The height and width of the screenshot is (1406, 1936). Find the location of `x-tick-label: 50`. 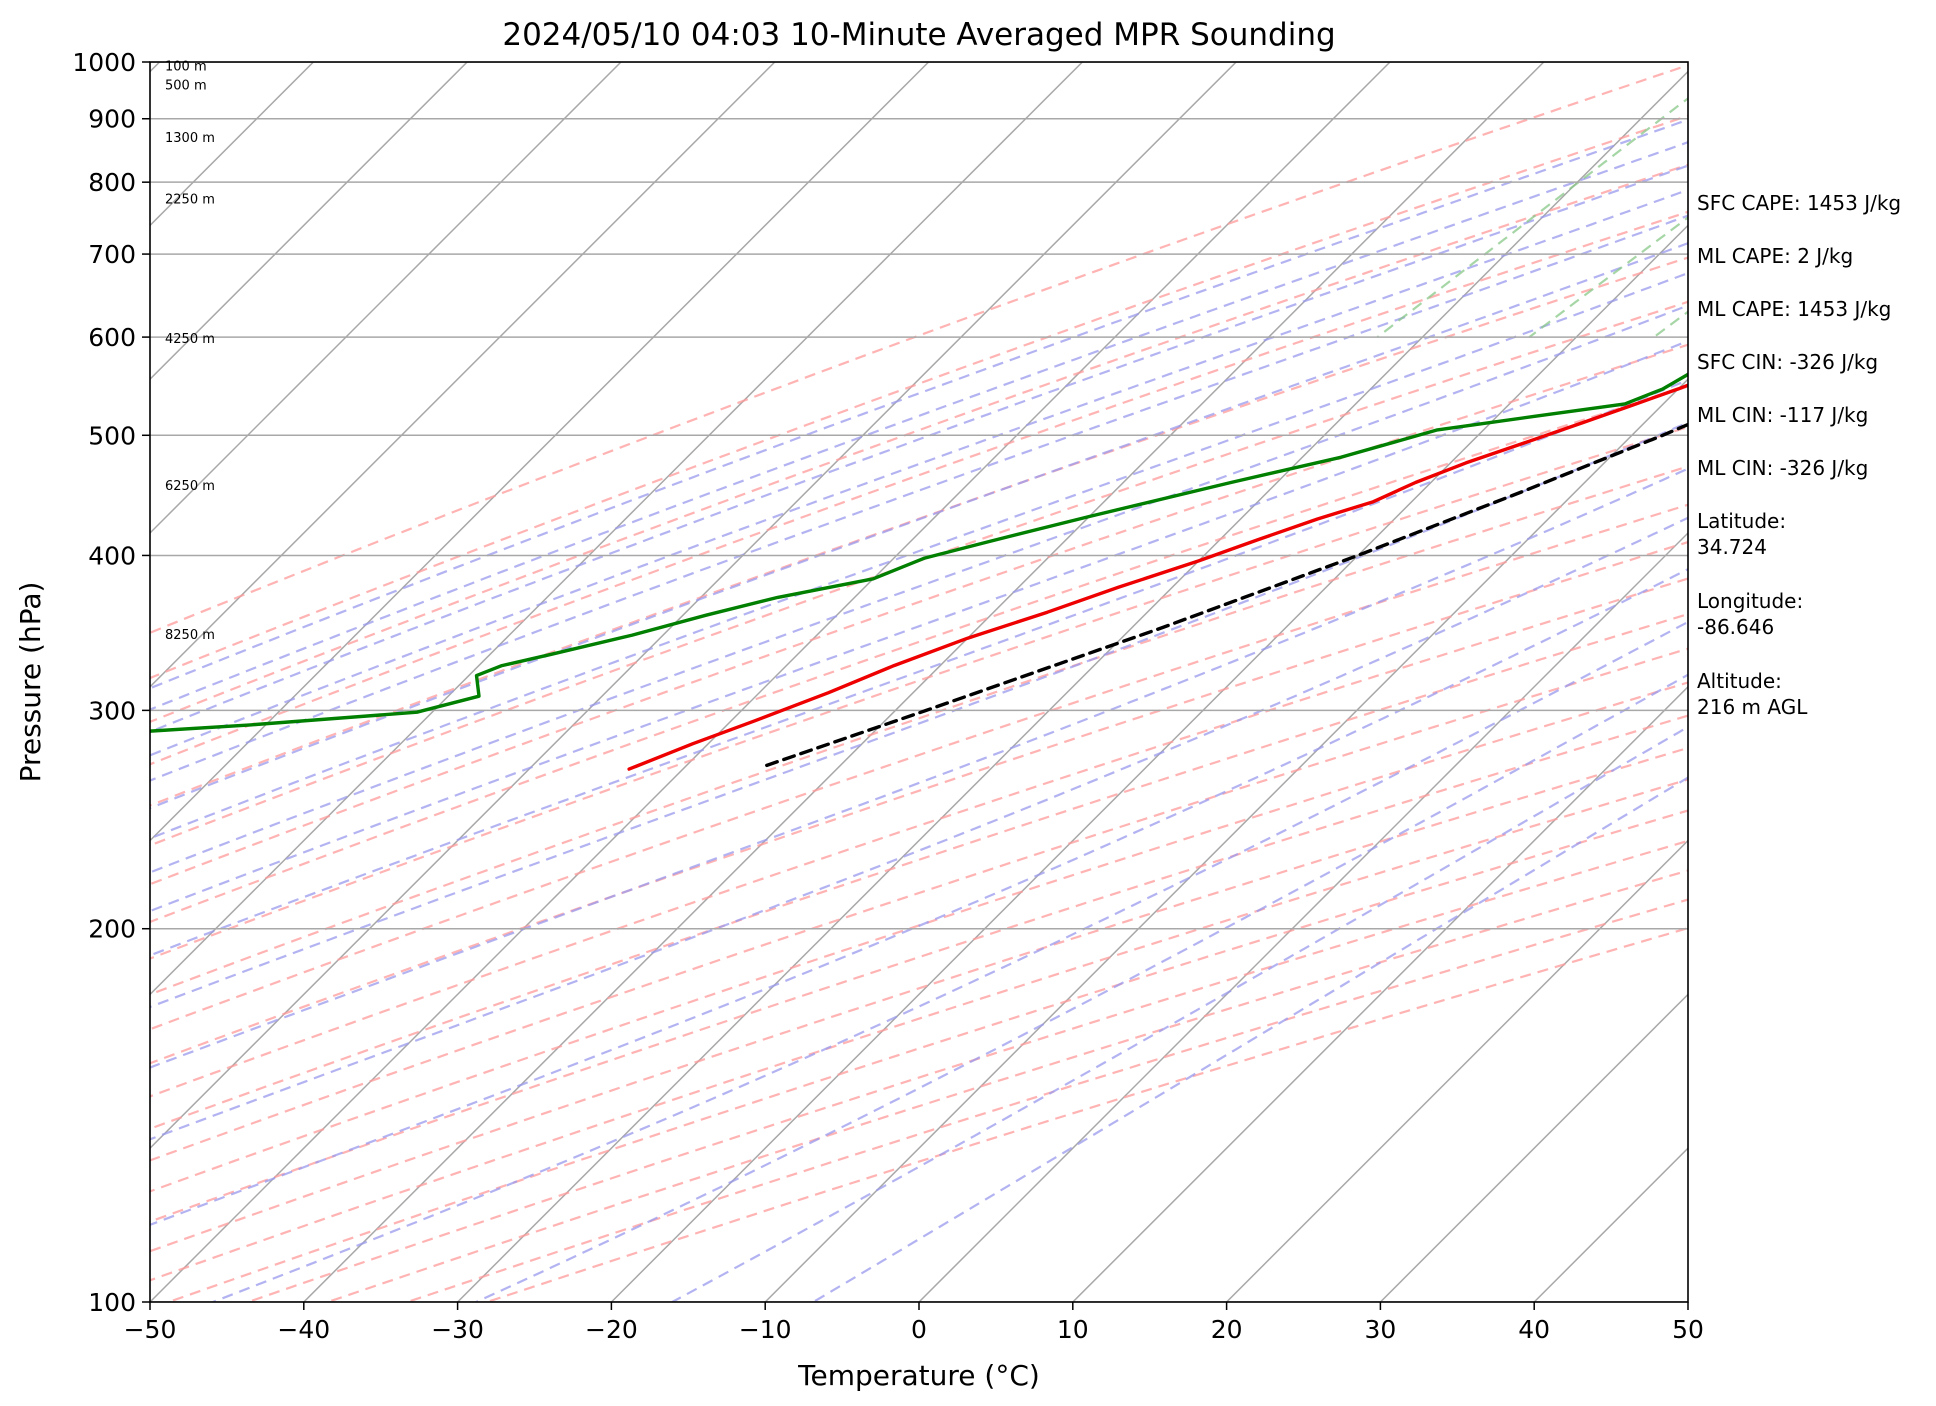

x-tick-label: 50 is located at coordinates (1688, 1329).